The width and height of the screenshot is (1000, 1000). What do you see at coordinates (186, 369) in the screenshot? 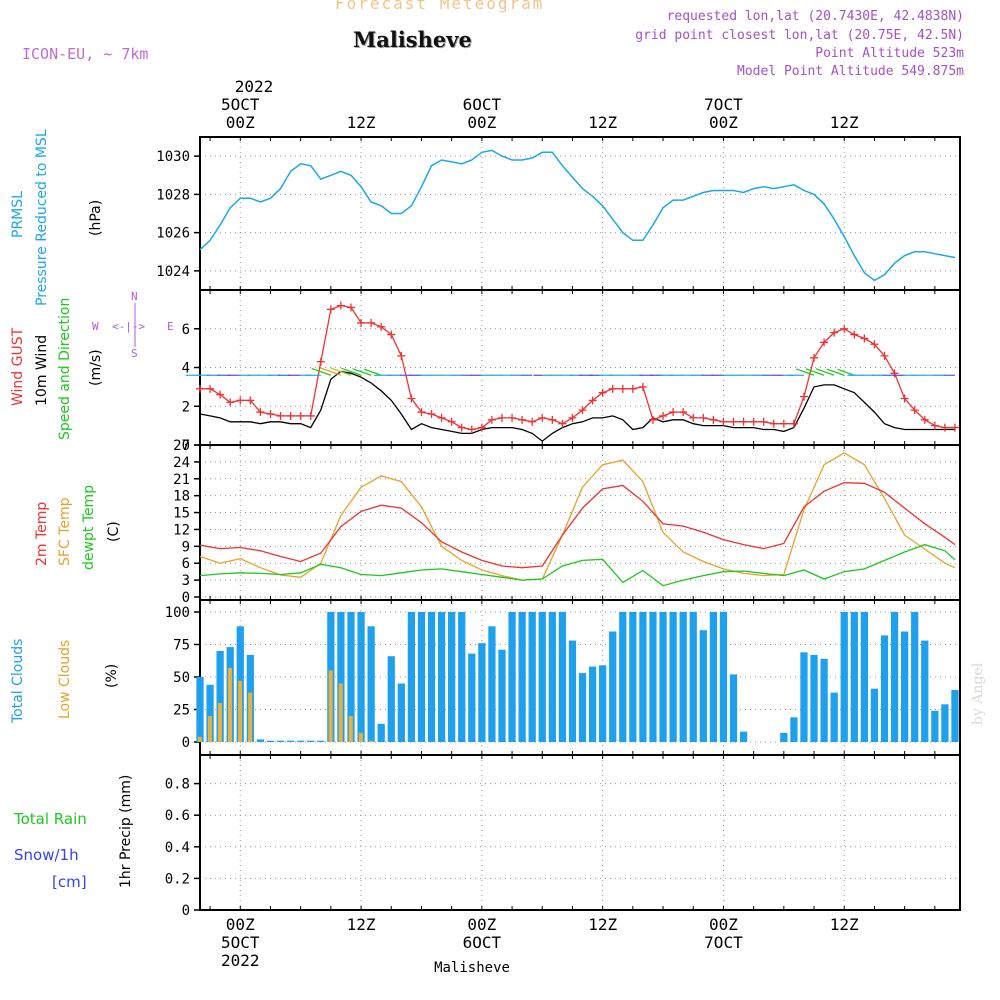
I see `y-tick-label: 4` at bounding box center [186, 369].